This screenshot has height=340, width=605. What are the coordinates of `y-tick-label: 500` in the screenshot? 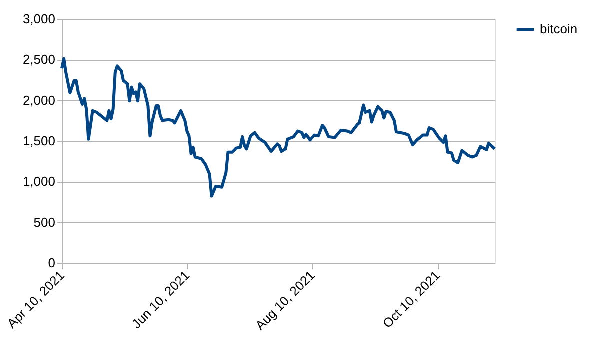 It's located at (45, 222).